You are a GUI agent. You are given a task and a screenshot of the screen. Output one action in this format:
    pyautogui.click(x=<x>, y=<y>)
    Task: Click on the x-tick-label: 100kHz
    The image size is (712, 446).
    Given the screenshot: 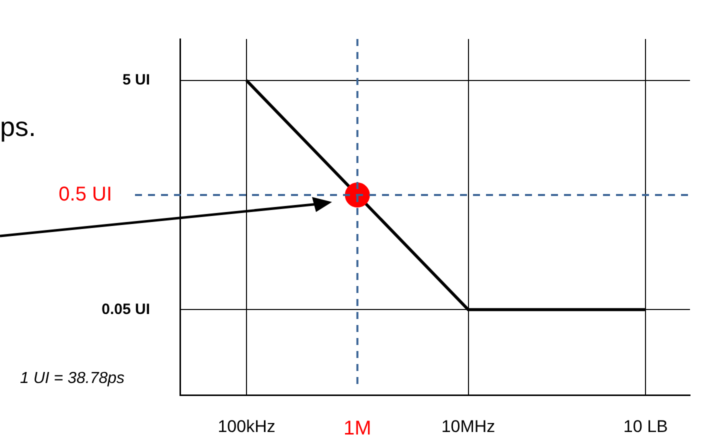 What is the action you would take?
    pyautogui.click(x=247, y=426)
    